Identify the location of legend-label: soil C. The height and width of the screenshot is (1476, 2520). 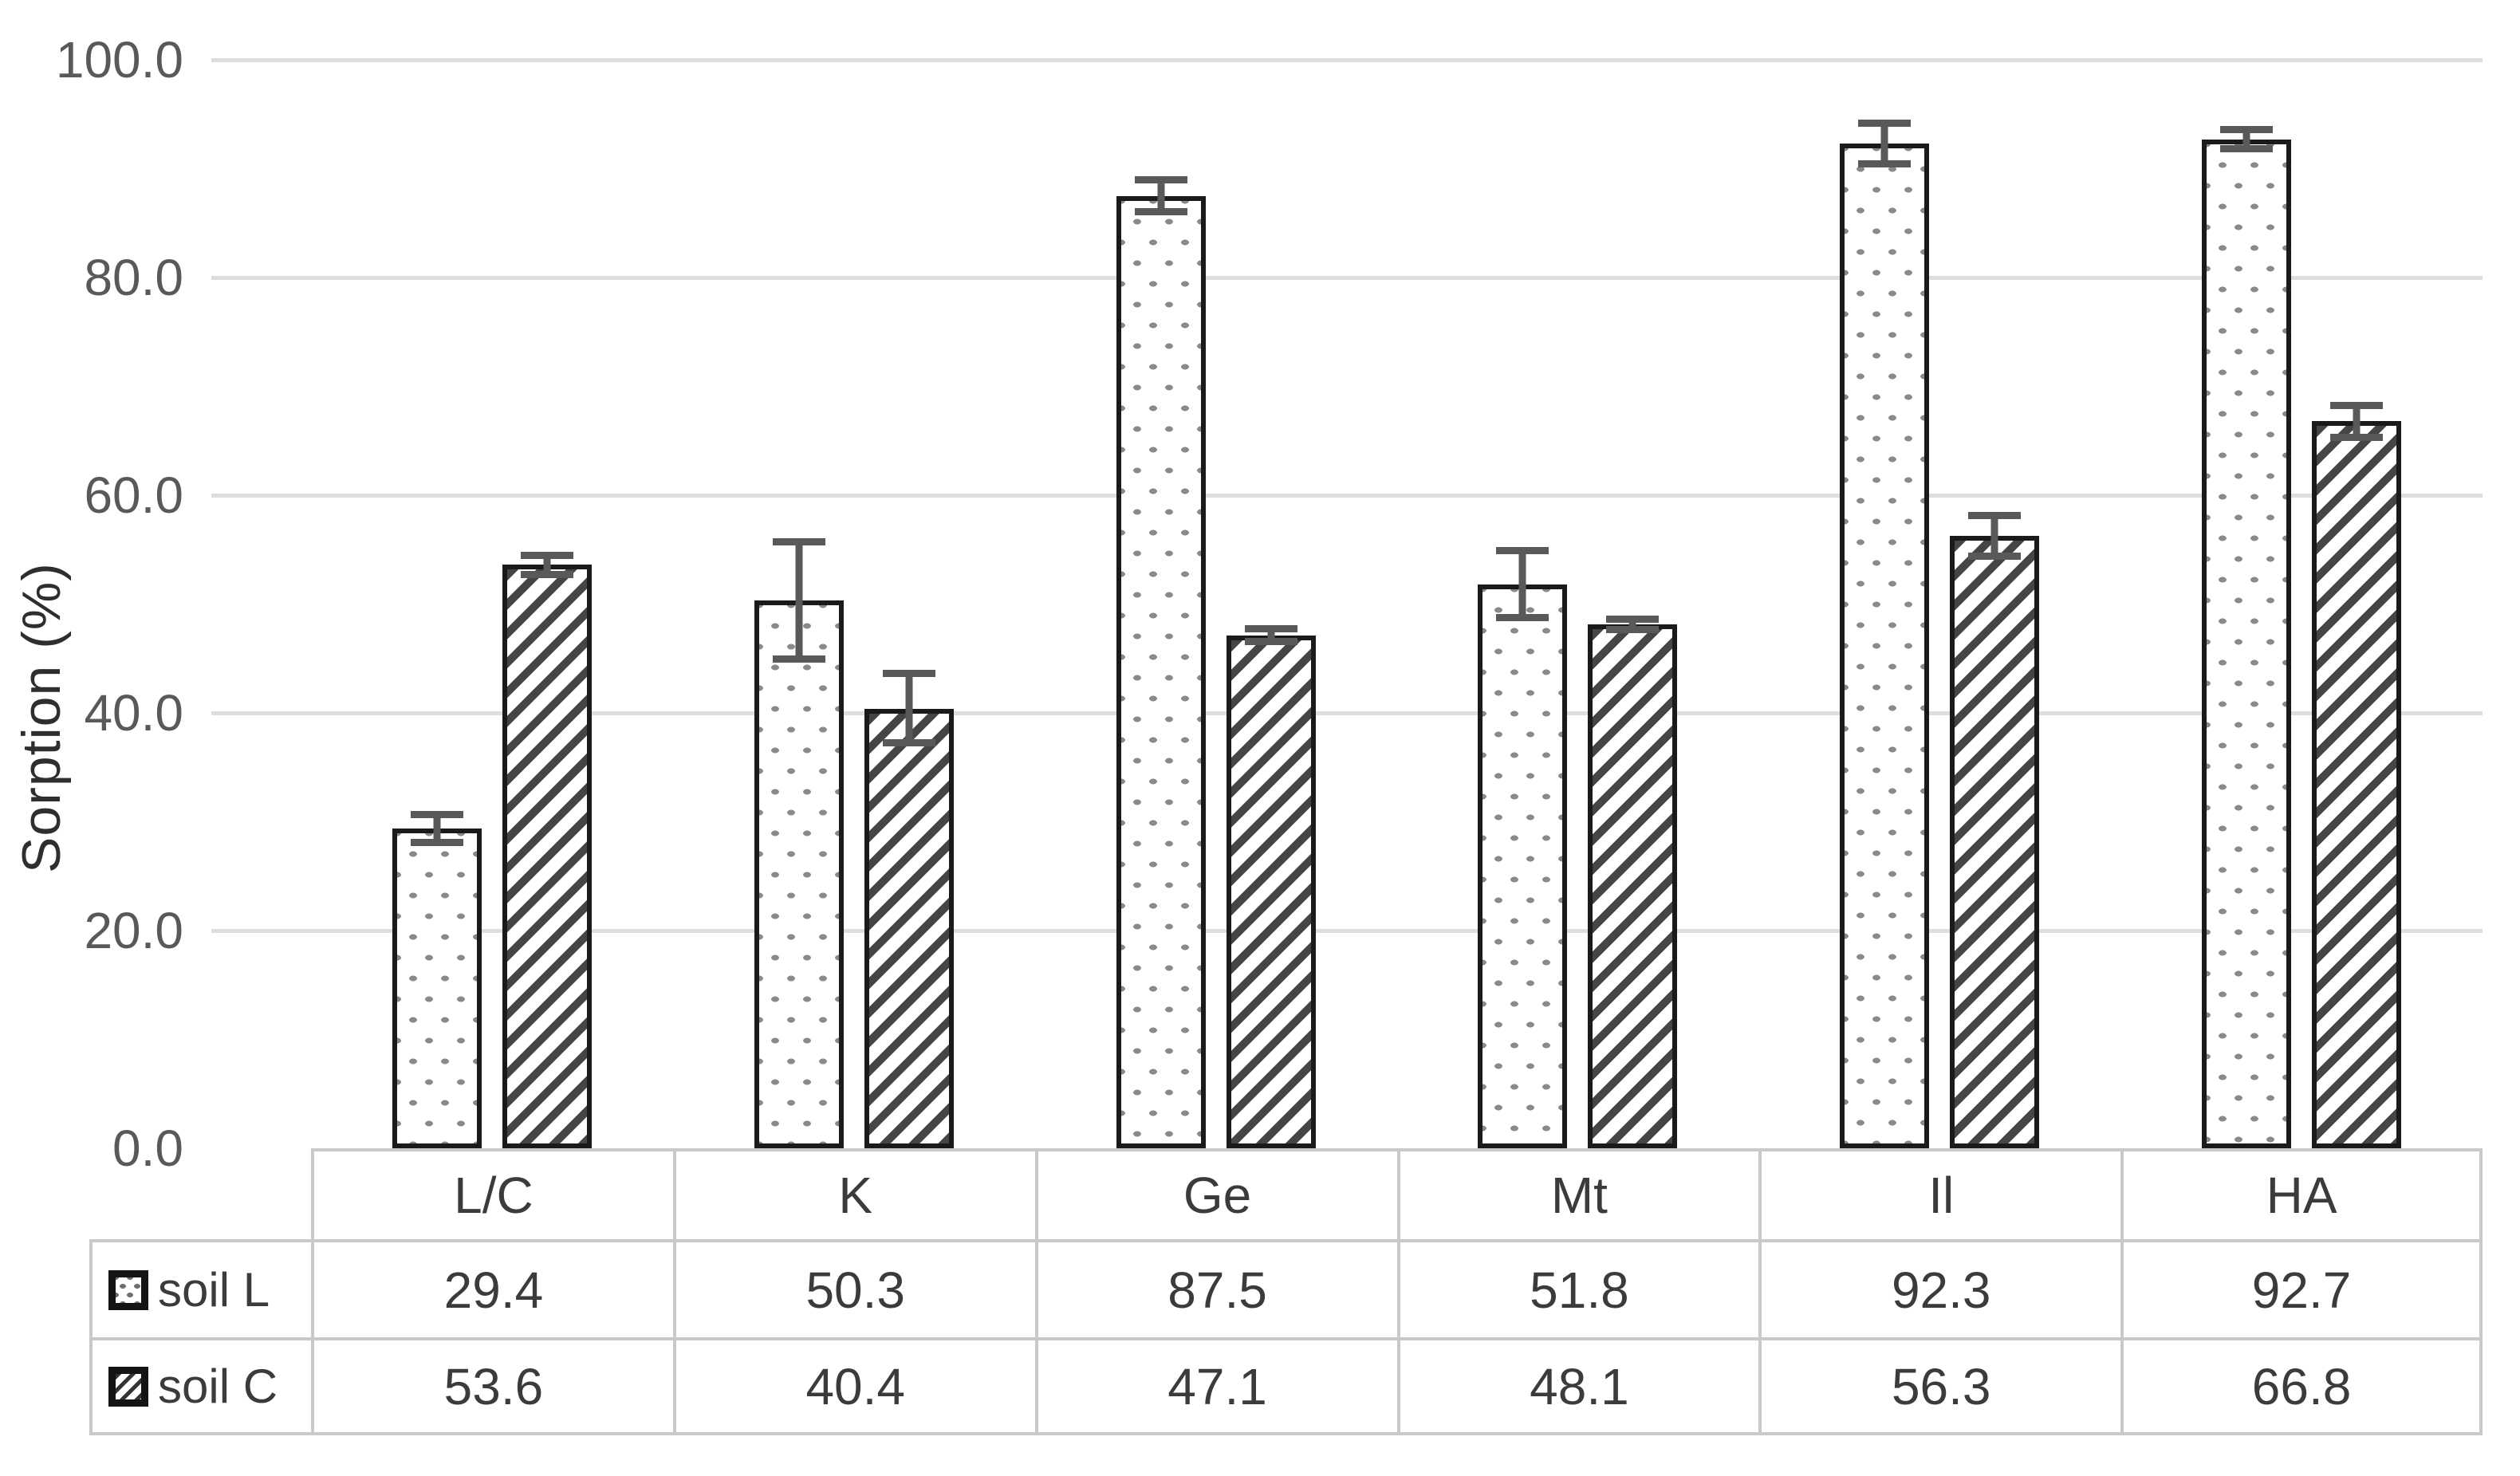
(218, 1387).